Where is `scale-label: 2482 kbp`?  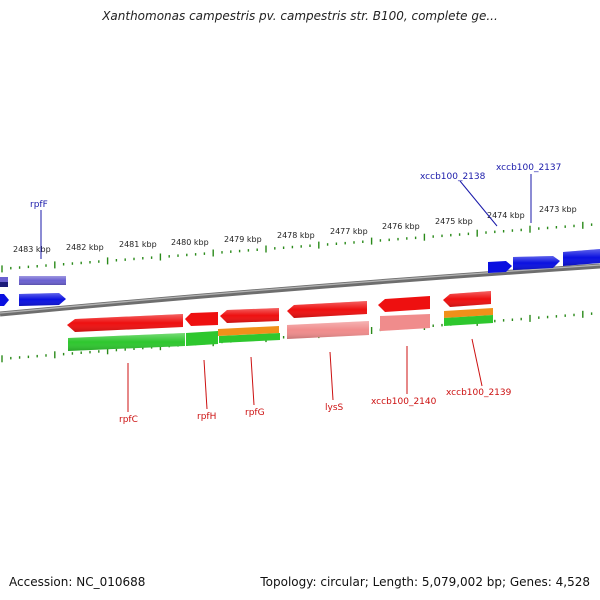
scale-label: 2482 kbp is located at coordinates (85, 247).